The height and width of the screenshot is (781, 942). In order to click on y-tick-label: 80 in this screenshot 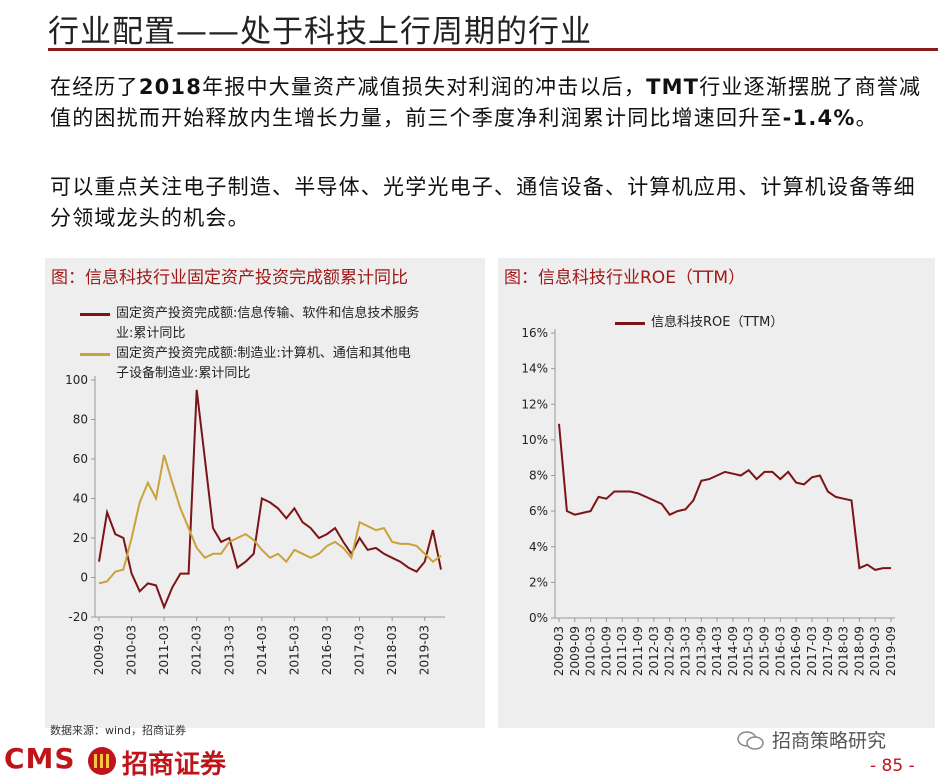, I will do `click(80, 420)`.